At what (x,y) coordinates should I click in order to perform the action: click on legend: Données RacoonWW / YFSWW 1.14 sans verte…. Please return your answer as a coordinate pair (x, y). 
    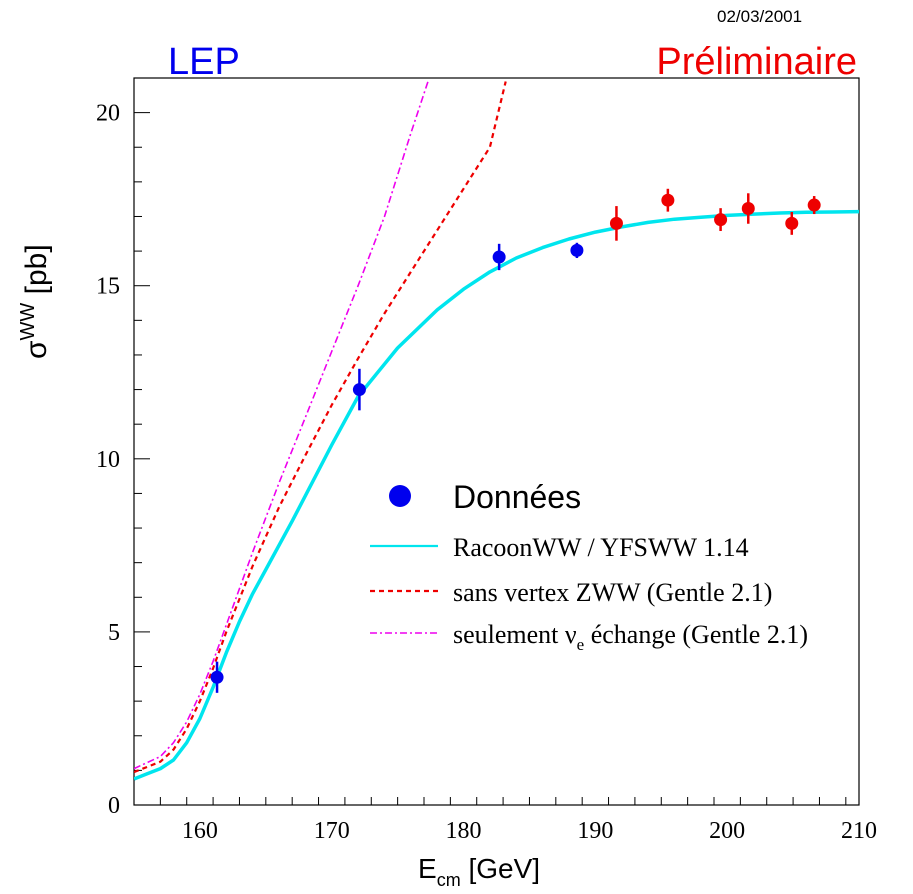
    Looking at the image, I should click on (589, 566).